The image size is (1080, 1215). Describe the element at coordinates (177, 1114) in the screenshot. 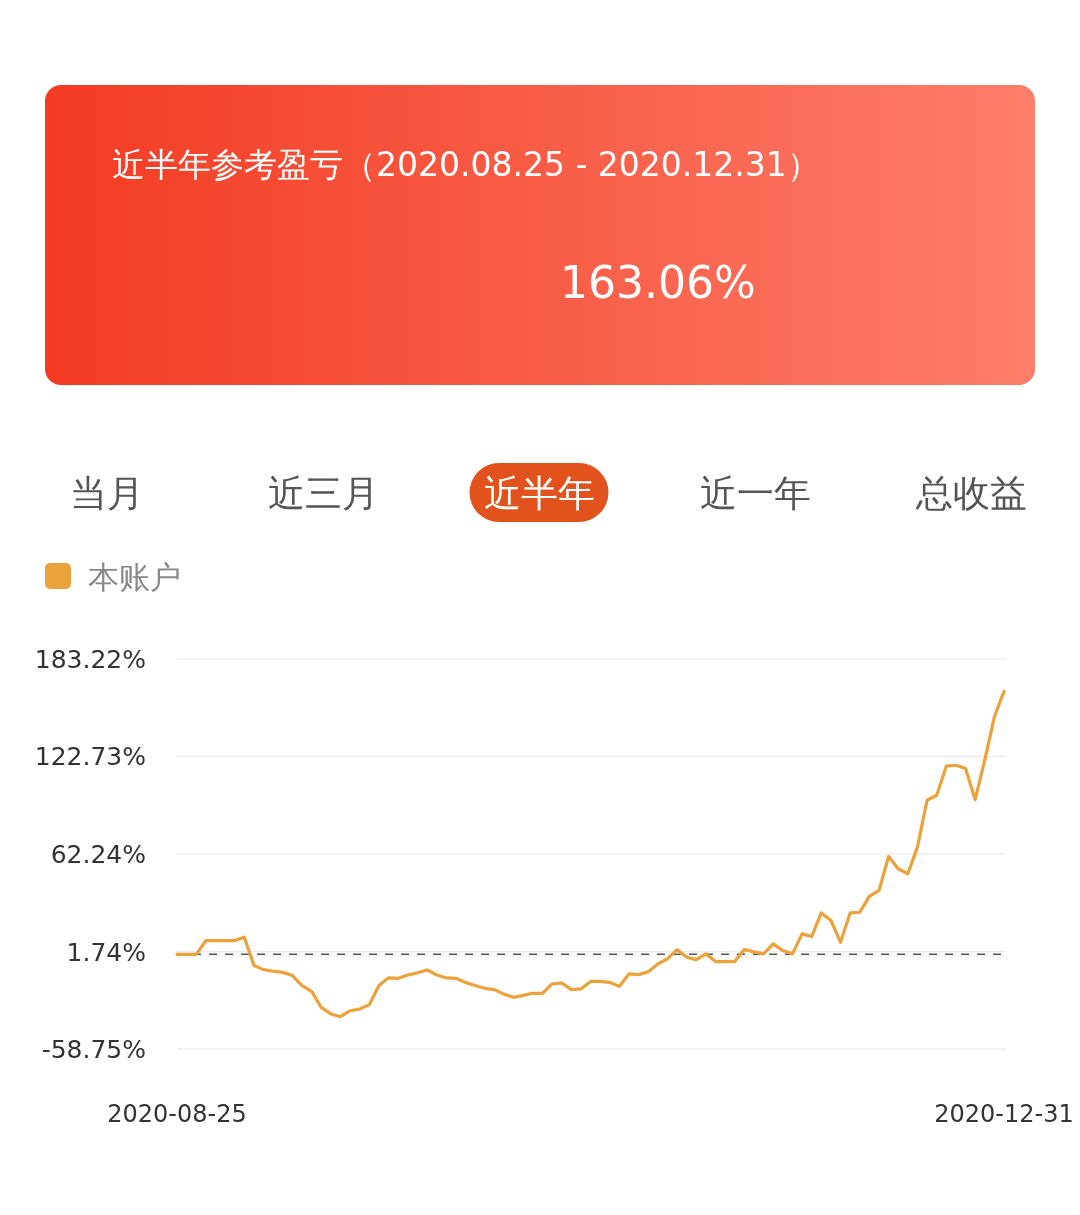

I see `xtick: 2020-08-25` at that location.